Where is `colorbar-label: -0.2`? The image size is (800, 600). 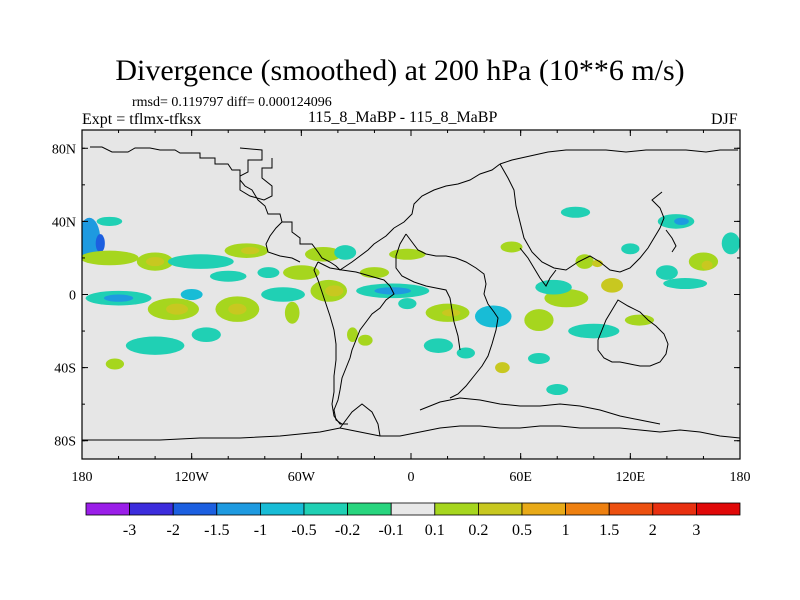
colorbar-label: -0.2 is located at coordinates (347, 530).